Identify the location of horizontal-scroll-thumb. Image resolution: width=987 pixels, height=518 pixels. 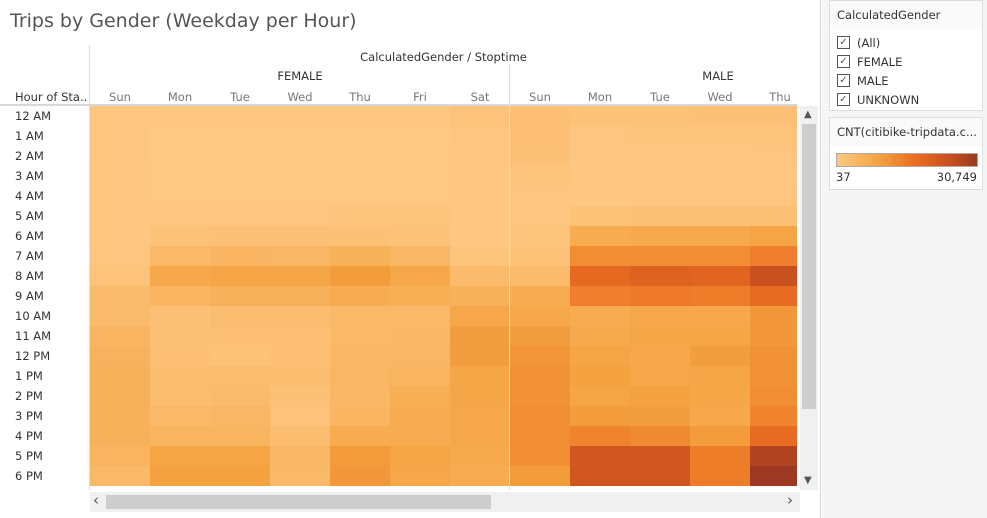
(298, 502).